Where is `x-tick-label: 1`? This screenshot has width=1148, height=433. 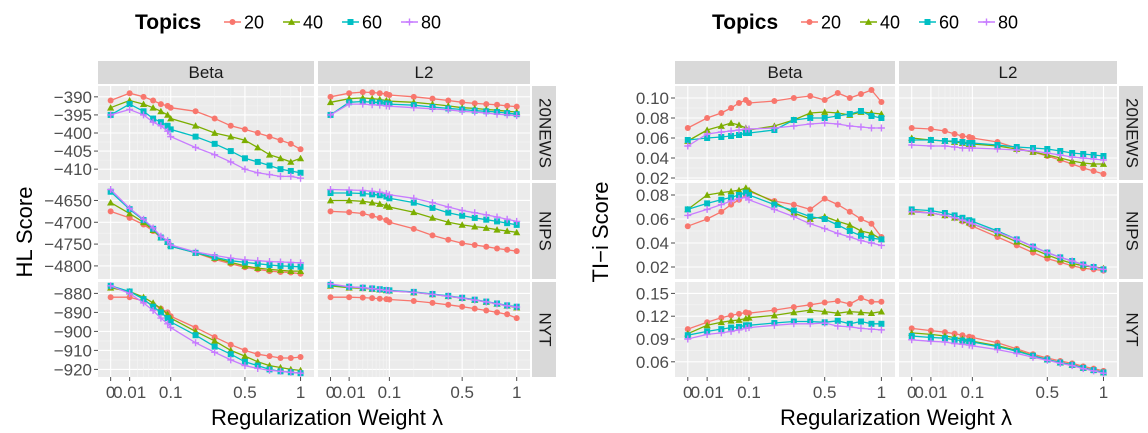
x-tick-label: 1 is located at coordinates (300, 392).